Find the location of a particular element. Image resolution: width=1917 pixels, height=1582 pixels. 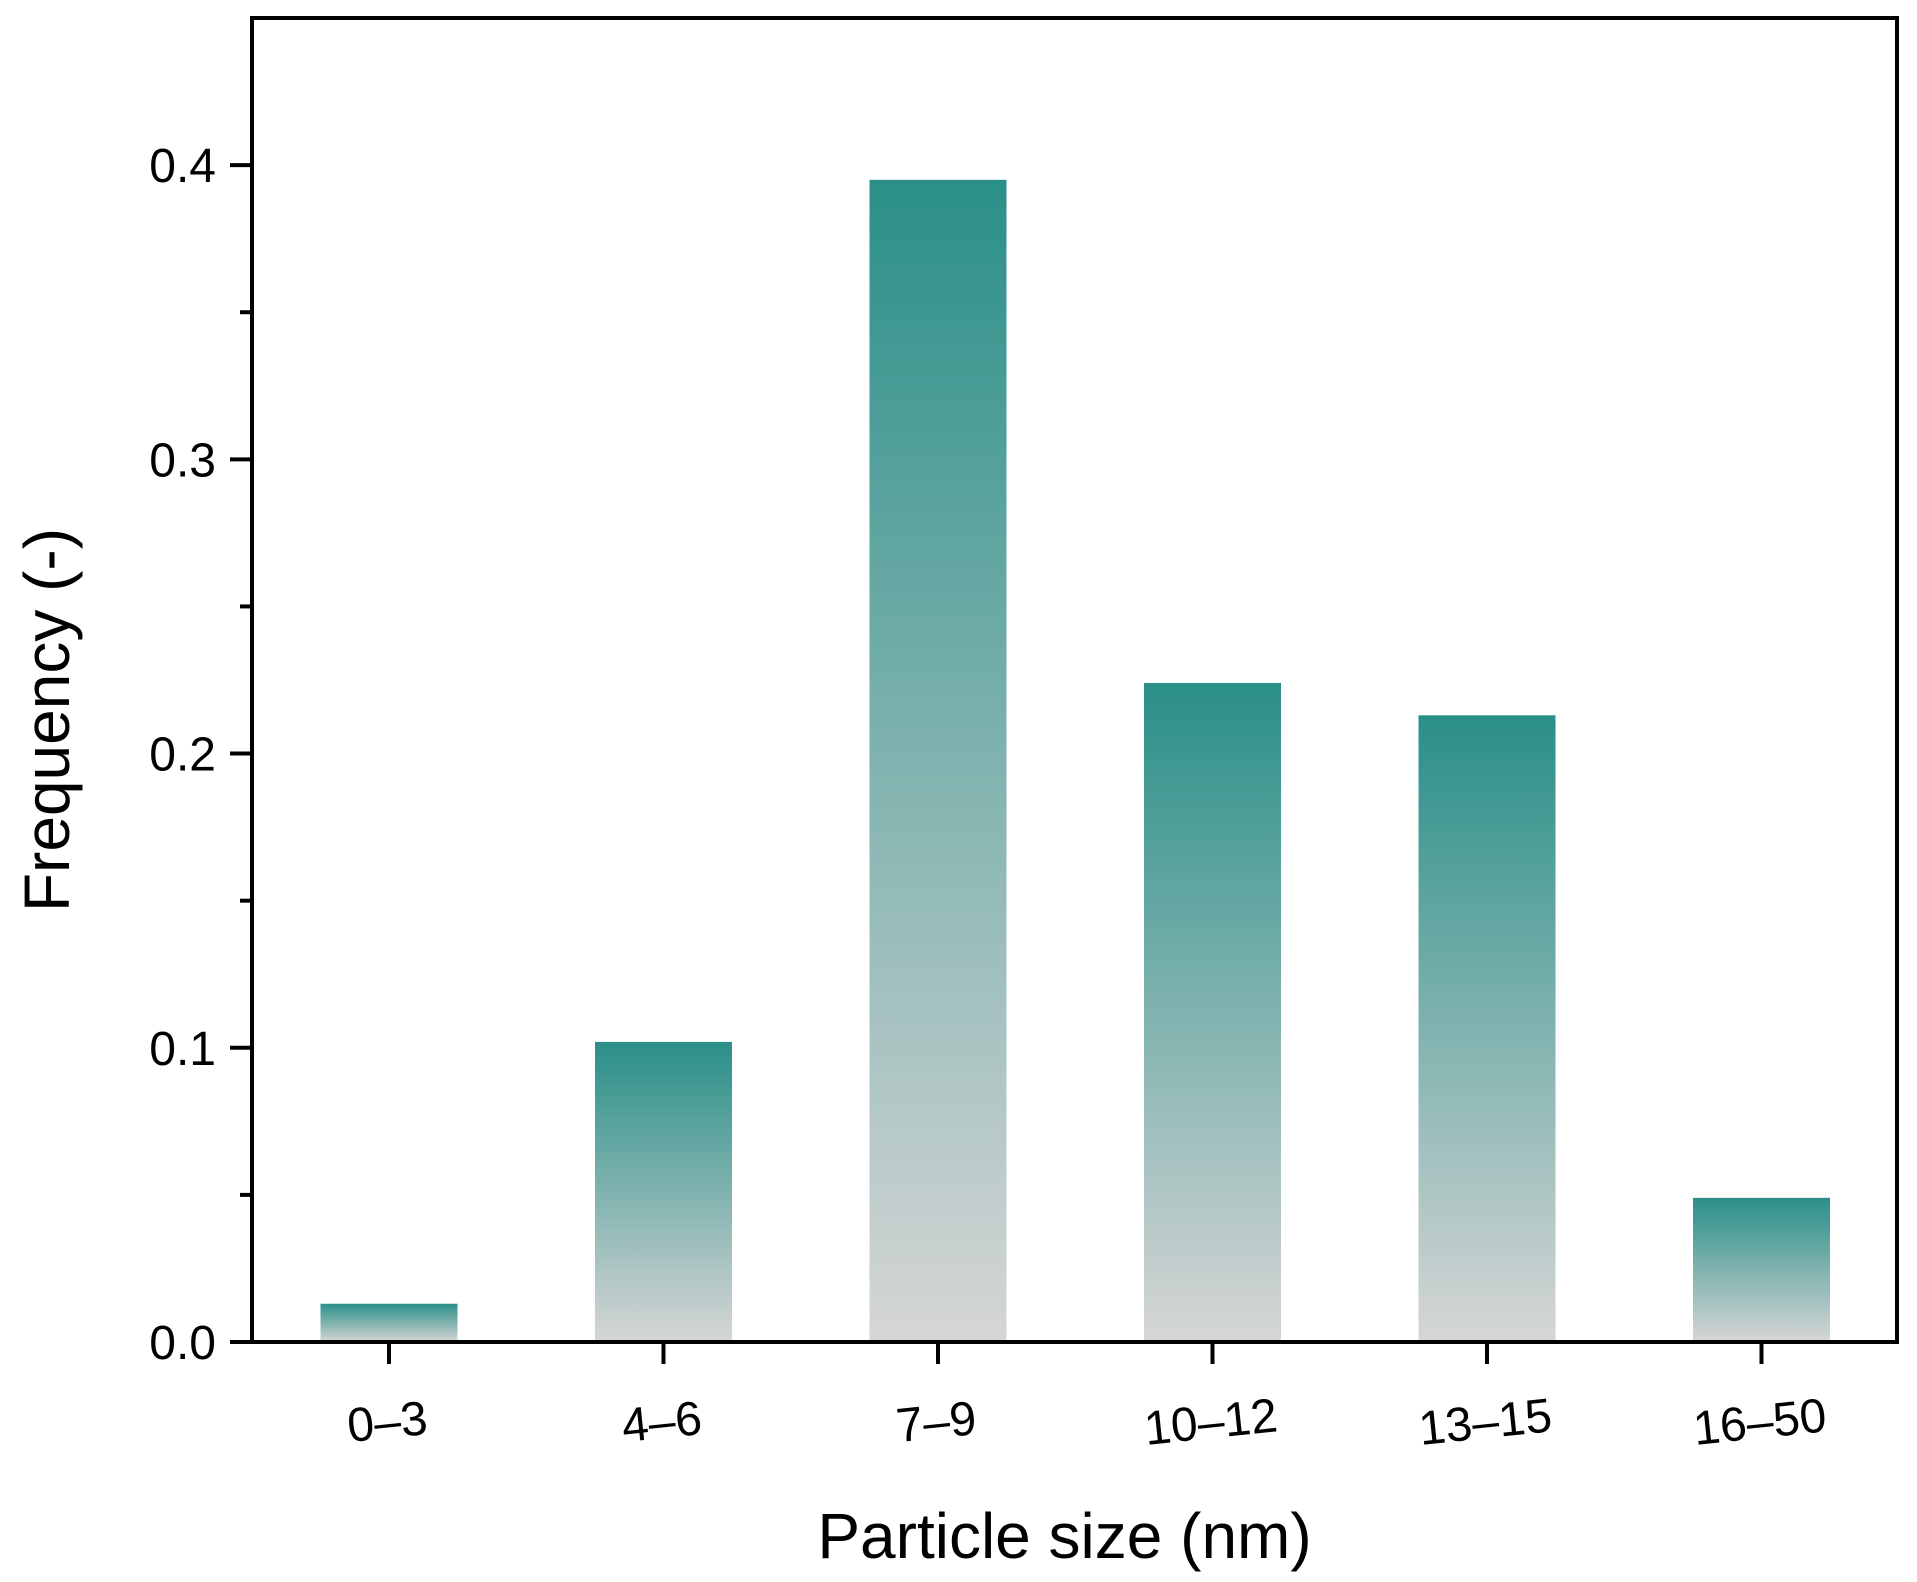

y-tick-label: 0.2 is located at coordinates (182, 755).